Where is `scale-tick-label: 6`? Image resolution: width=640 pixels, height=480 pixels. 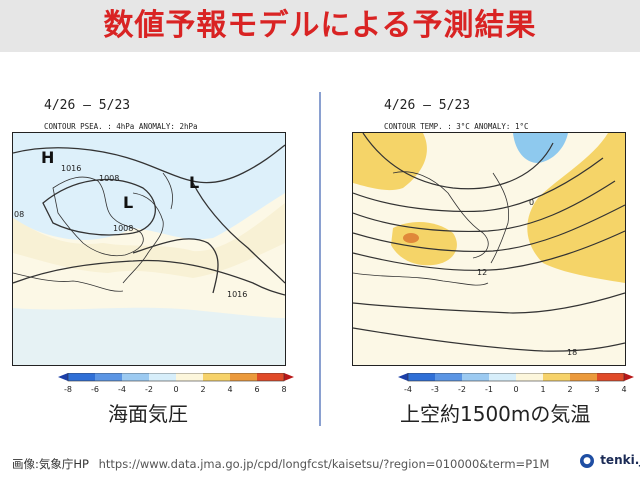 scale-tick-label: 6 is located at coordinates (256, 389).